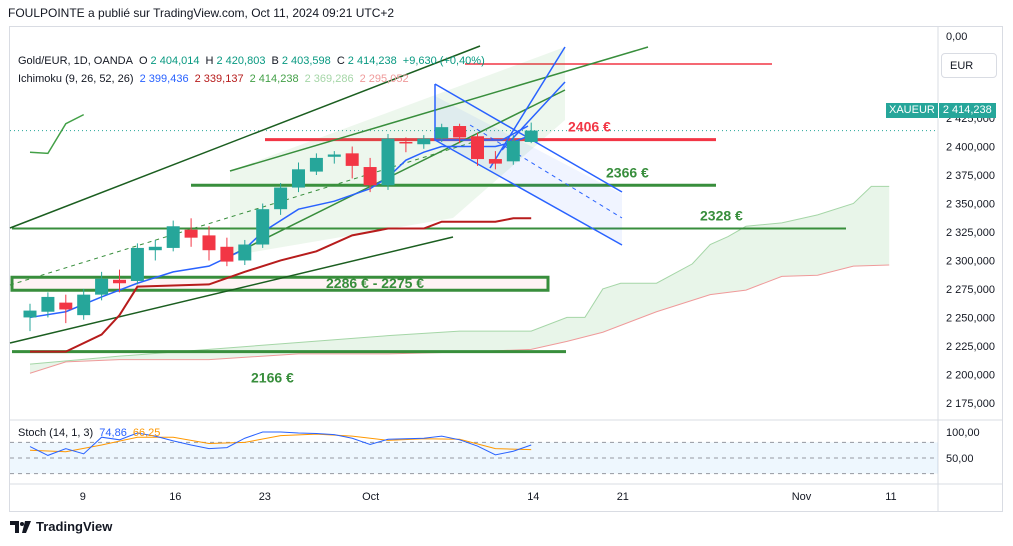 The width and height of the screenshot is (1013, 546). Describe the element at coordinates (329, 79) in the screenshot. I see `ichimoku-span-a-value: 2 369,286` at that location.